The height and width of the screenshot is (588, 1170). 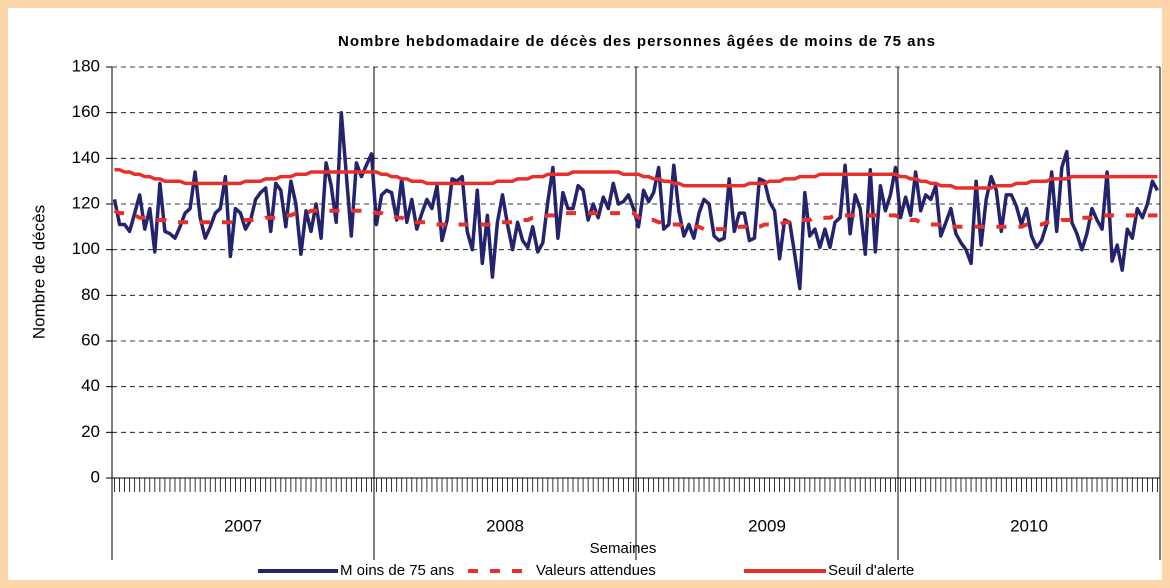 I want to click on y-tick-label: 120, so click(x=86, y=202).